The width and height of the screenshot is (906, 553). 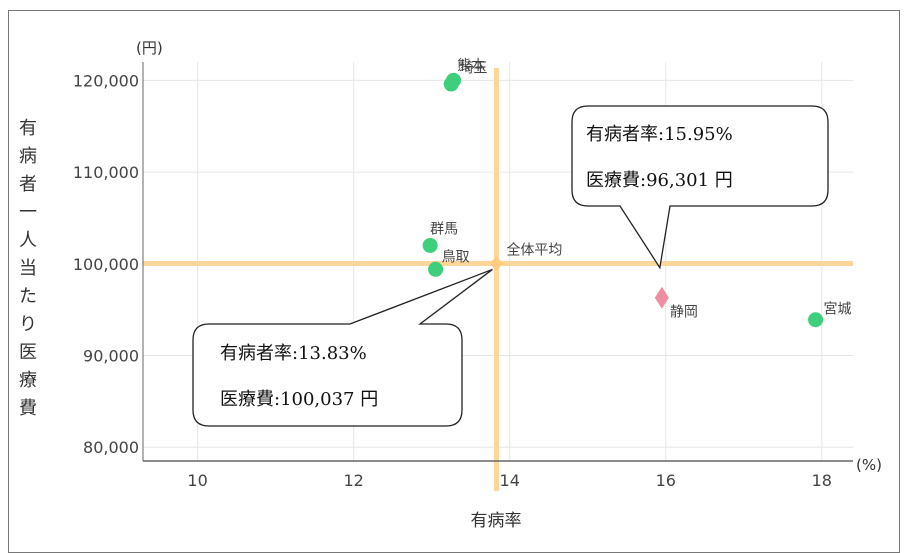 What do you see at coordinates (444, 229) in the screenshot?
I see `point-label: 群馬` at bounding box center [444, 229].